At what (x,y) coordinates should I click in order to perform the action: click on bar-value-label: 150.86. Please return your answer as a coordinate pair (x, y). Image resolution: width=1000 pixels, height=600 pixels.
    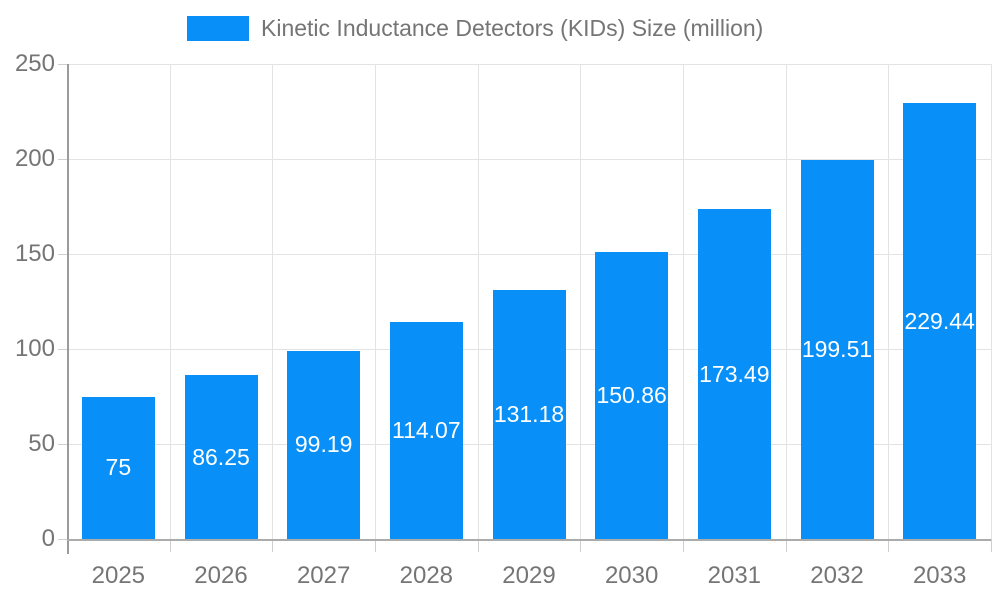
    Looking at the image, I should click on (631, 395).